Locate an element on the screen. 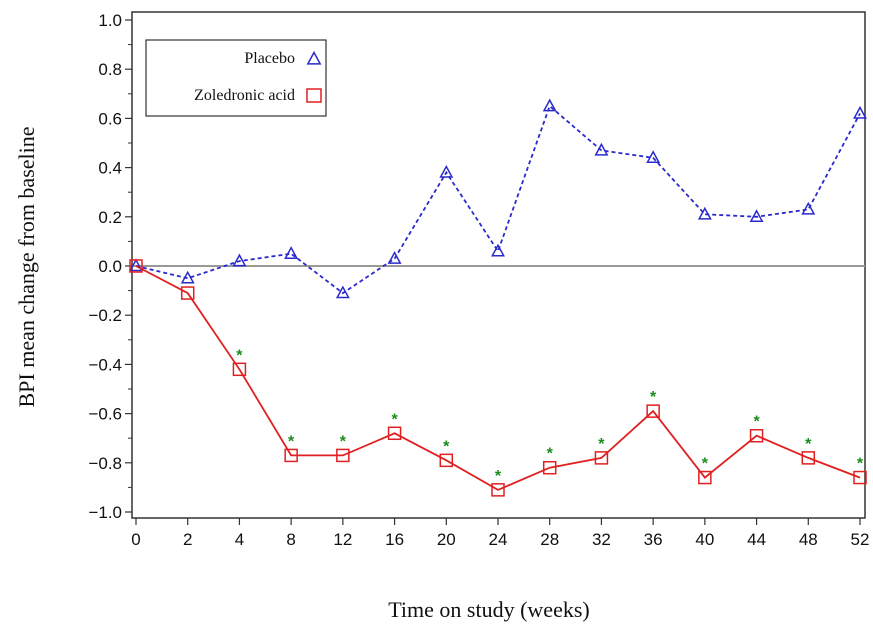 The height and width of the screenshot is (629, 873). x-tick-label: 40 is located at coordinates (704, 539).